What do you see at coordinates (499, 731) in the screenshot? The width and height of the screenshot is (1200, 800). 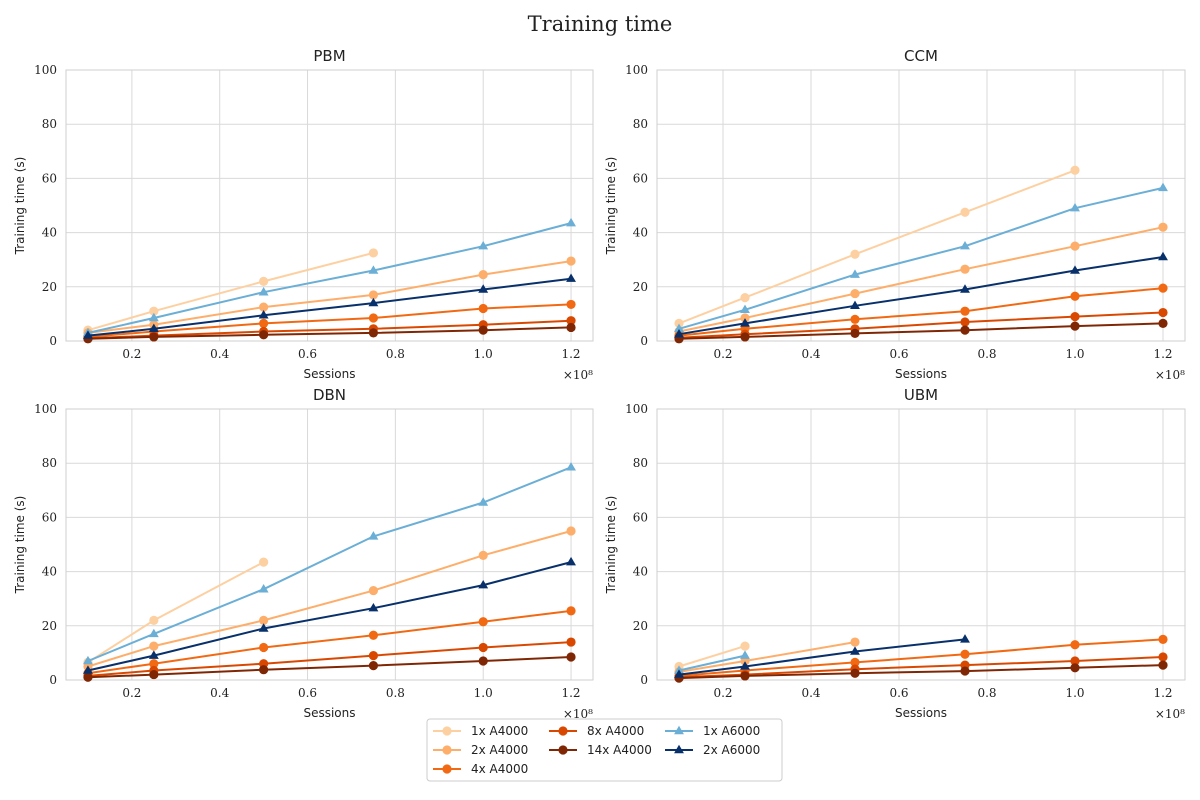 I see `legend-label: 1x A4000` at bounding box center [499, 731].